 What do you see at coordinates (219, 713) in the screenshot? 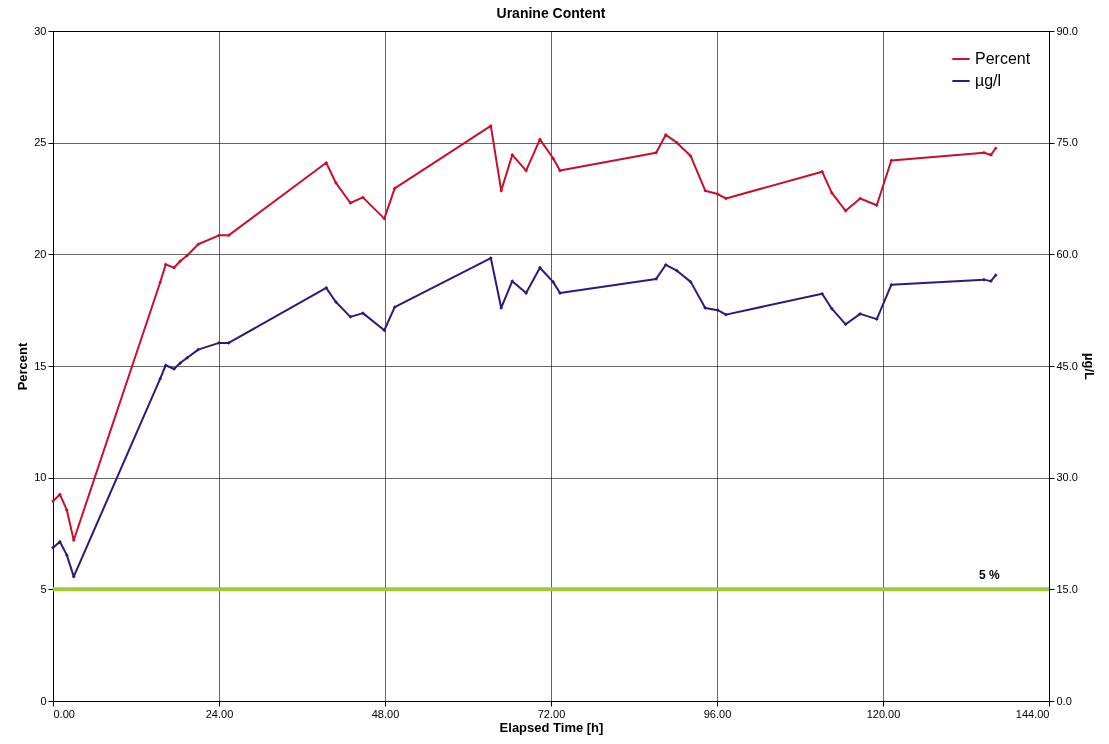
I see `x-tick-label: 24.00` at bounding box center [219, 713].